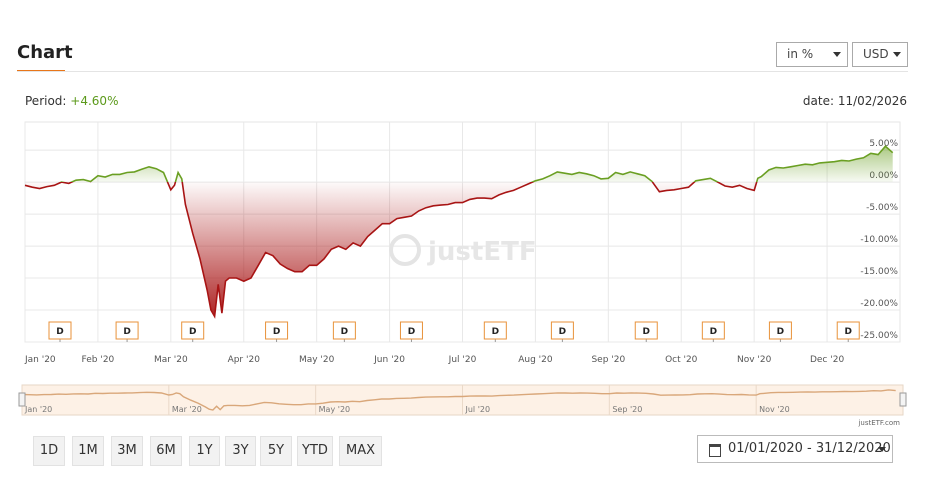 Image resolution: width=950 pixels, height=490 pixels. Describe the element at coordinates (482, 252) in the screenshot. I see `watermark: justETF` at that location.